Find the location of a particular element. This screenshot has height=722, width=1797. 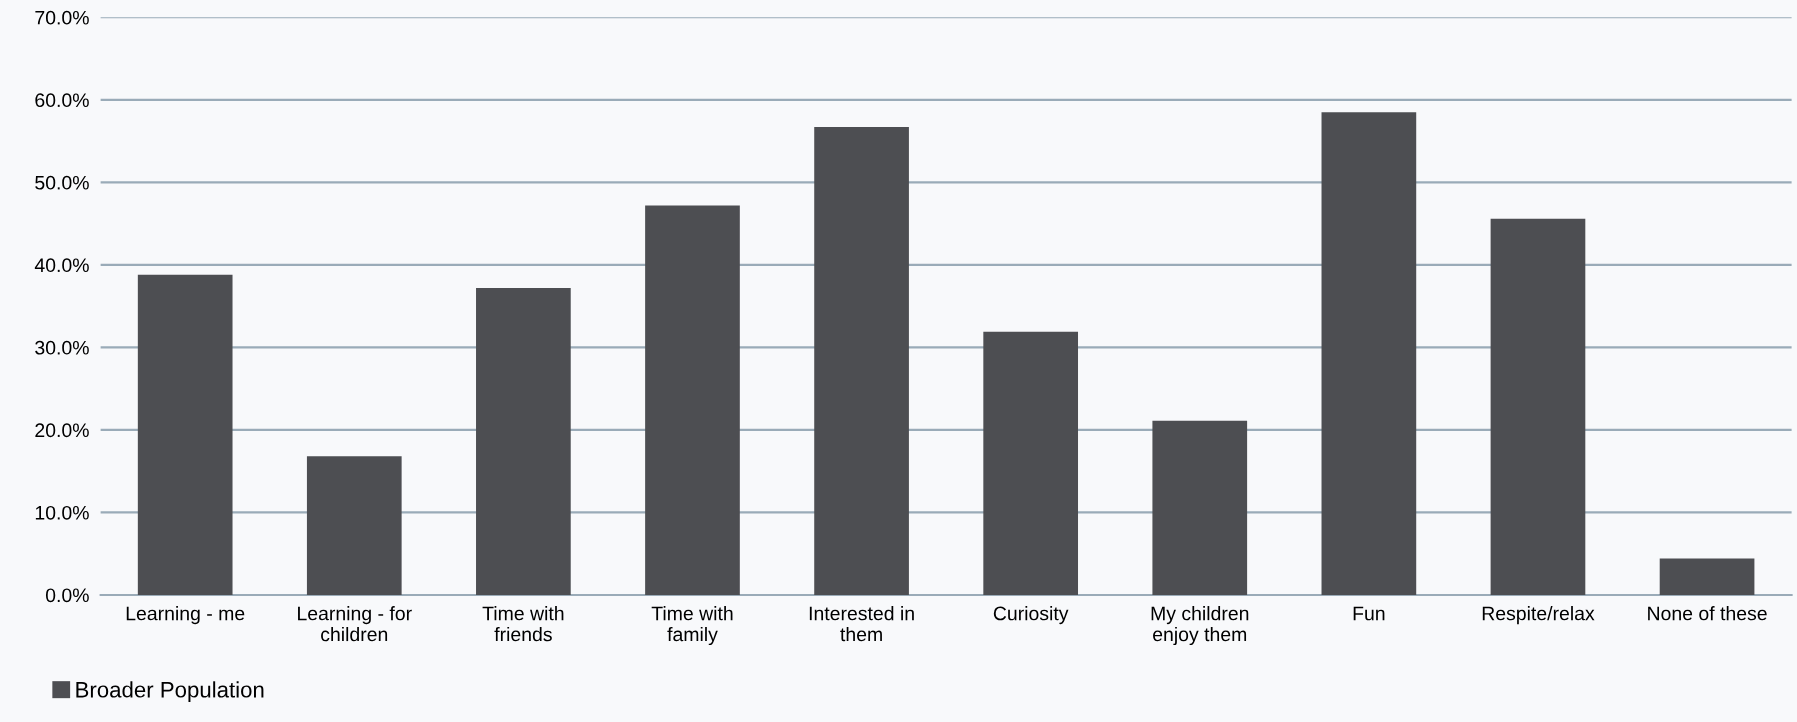

y-tick-label: 70.0% is located at coordinates (62, 17).